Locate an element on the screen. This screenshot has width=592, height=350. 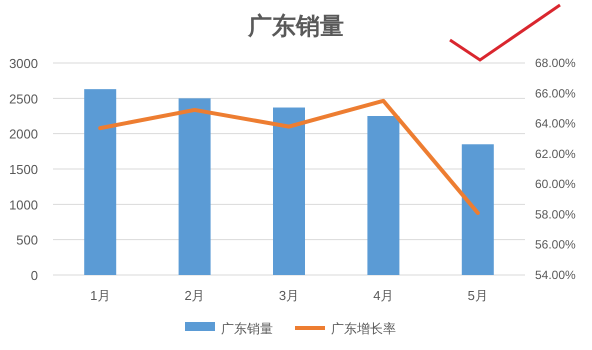
x-tick-label: 4月 is located at coordinates (383, 295).